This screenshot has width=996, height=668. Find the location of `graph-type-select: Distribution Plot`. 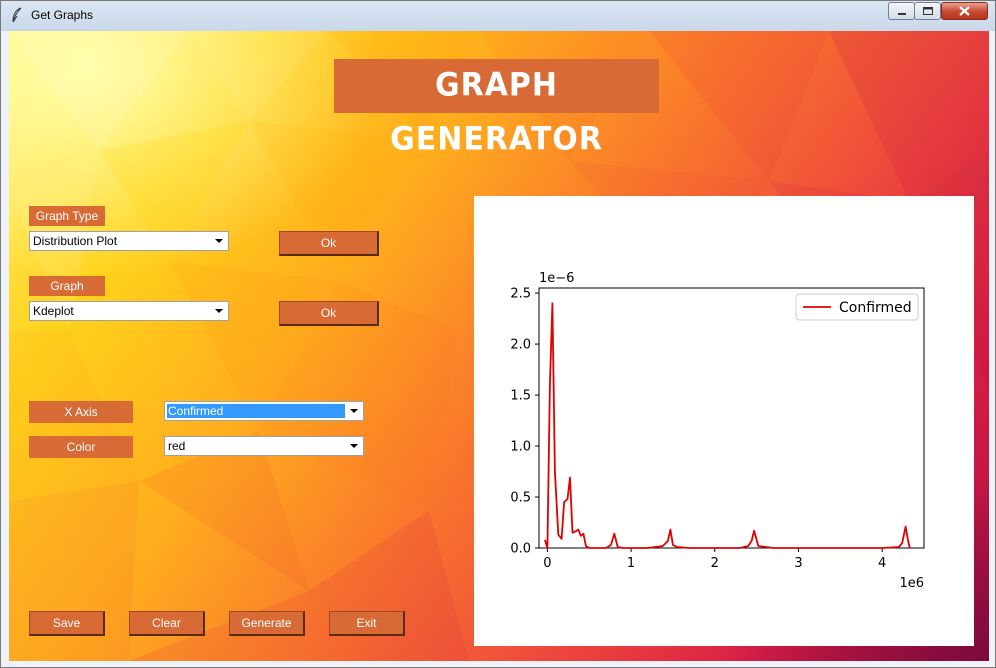

graph-type-select: Distribution Plot is located at coordinates (129, 241).